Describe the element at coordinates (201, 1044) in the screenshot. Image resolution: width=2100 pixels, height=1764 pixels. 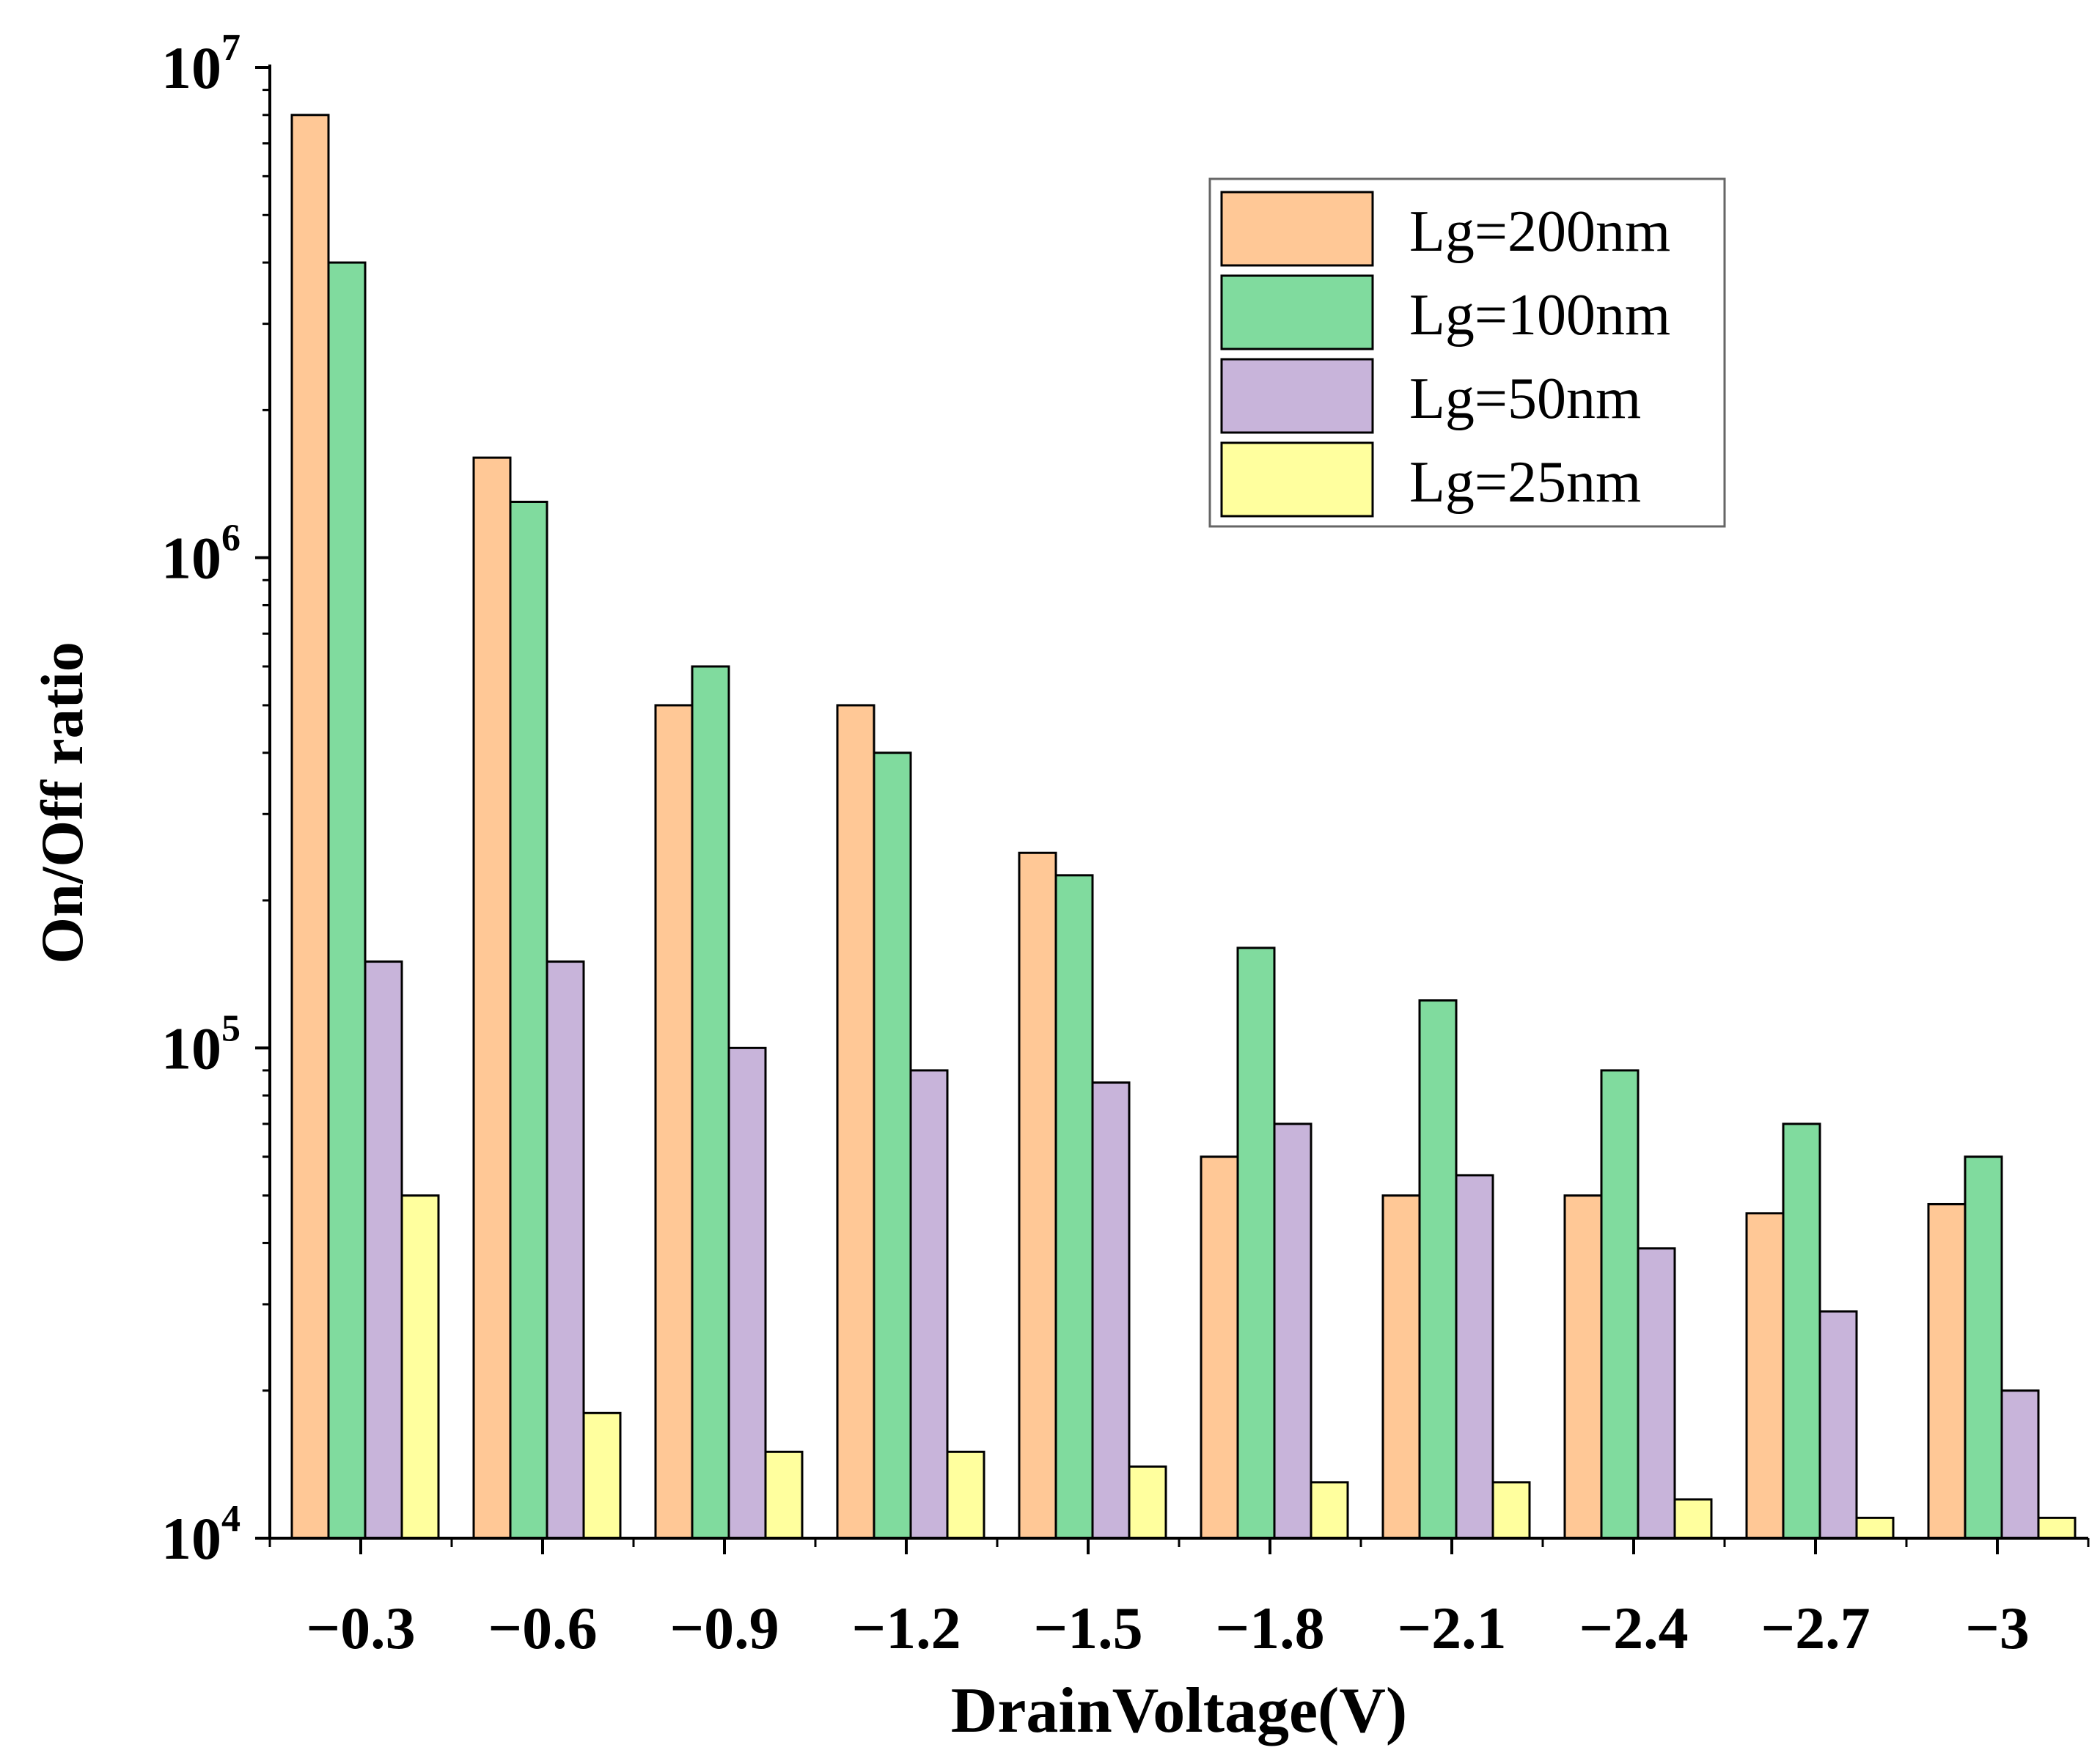
I see `y-tick-label-2: 10⁵` at that location.